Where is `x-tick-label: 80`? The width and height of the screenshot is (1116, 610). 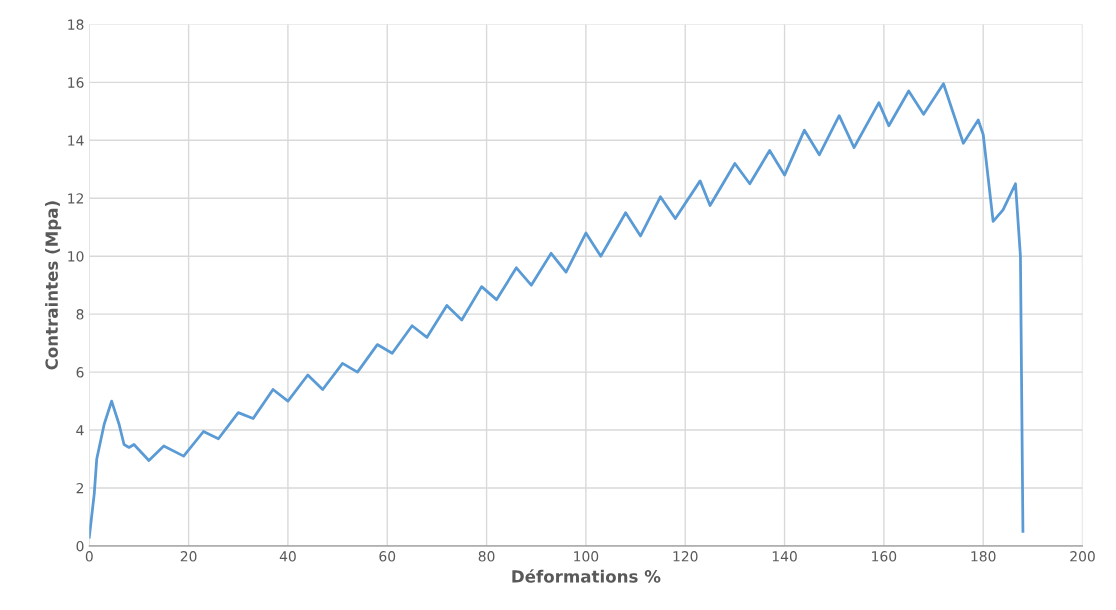 x-tick-label: 80 is located at coordinates (486, 556).